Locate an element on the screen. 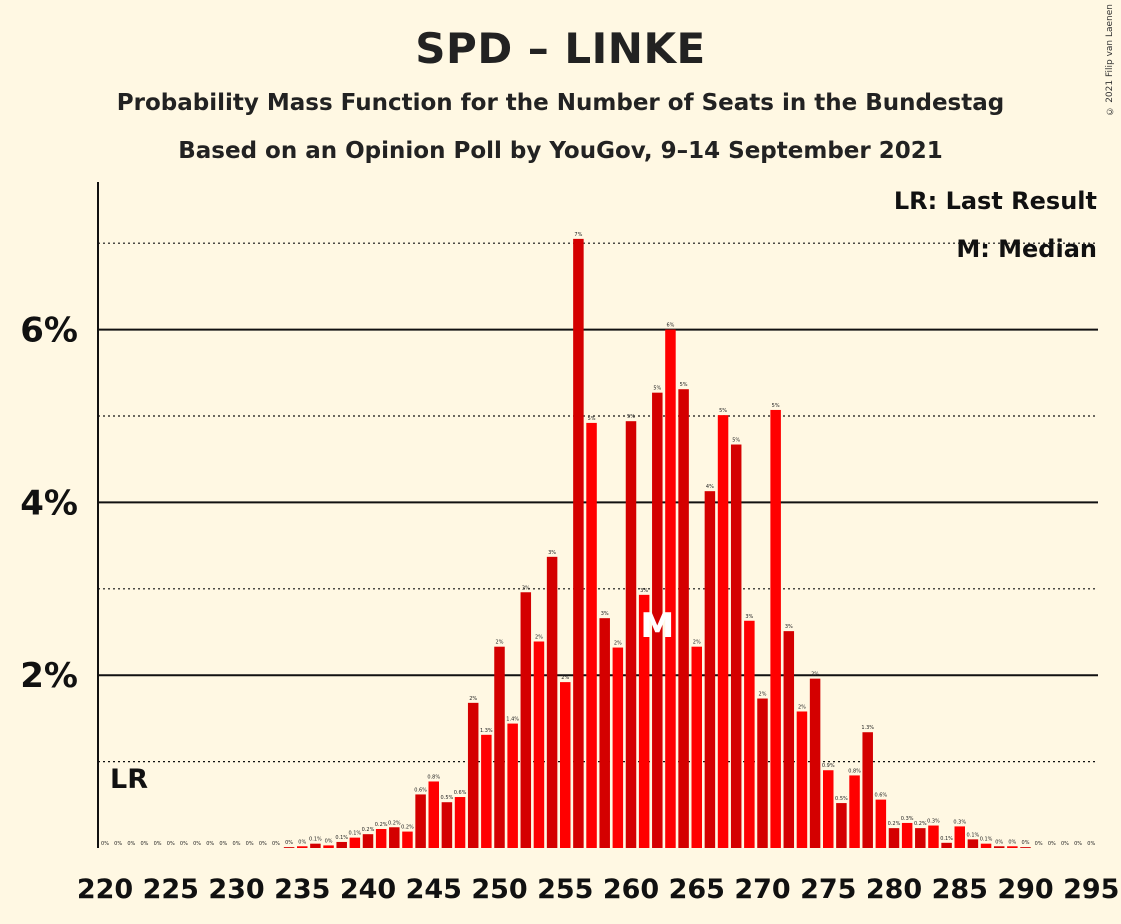 The height and width of the screenshot is (924, 1121). data-label-seat-242: 0.2% is located at coordinates (394, 823).